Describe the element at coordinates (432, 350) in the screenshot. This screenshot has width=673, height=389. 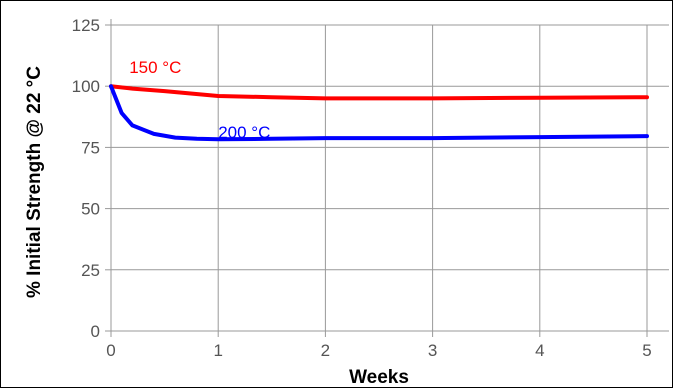
I see `x-tick-label: 3` at that location.